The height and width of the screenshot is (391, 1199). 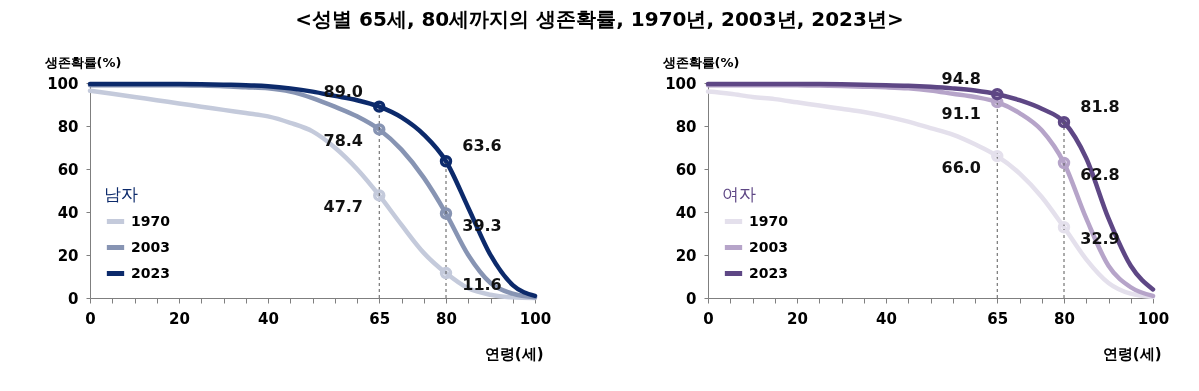 What do you see at coordinates (961, 114) in the screenshot?
I see `data-label: 91.1` at bounding box center [961, 114].